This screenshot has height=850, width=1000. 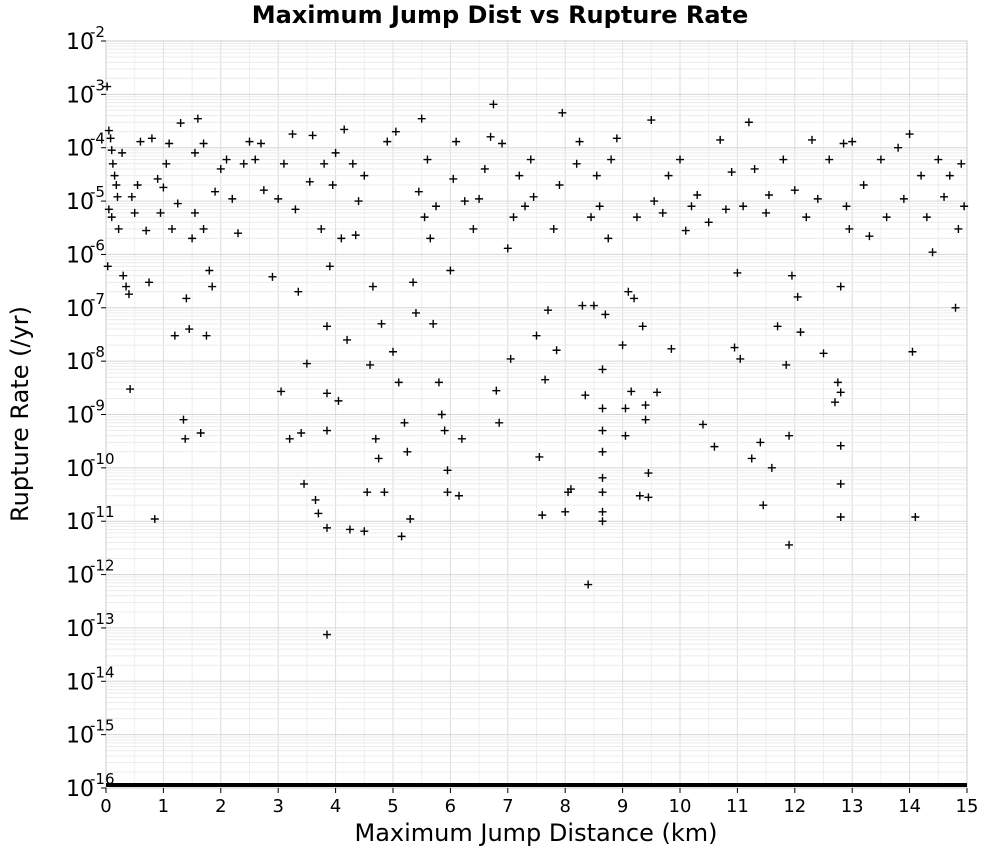 What do you see at coordinates (102, 619) in the screenshot?
I see `svg-text: -13` at bounding box center [102, 619].